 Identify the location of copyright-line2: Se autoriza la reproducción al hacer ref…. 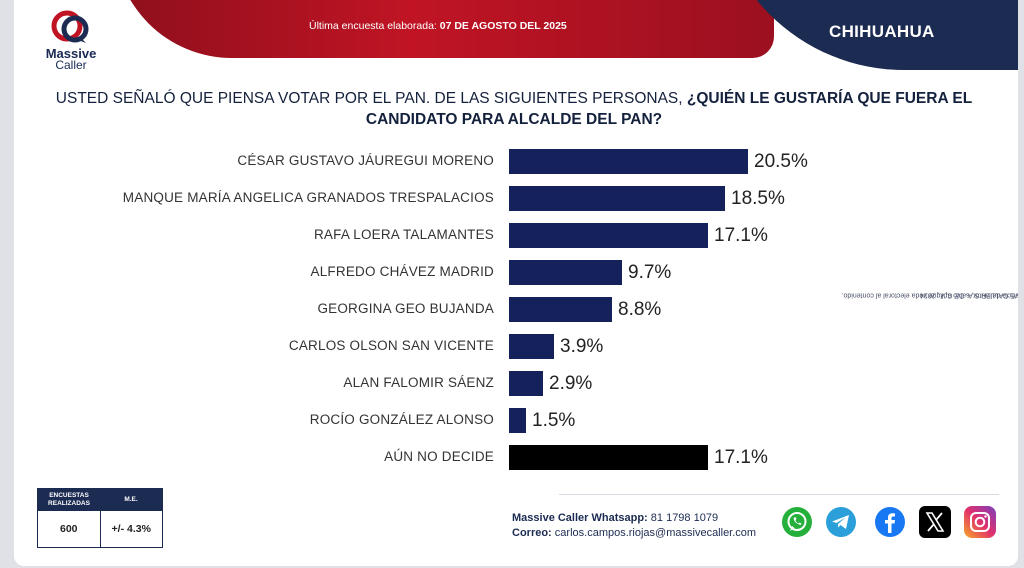
(929, 295).